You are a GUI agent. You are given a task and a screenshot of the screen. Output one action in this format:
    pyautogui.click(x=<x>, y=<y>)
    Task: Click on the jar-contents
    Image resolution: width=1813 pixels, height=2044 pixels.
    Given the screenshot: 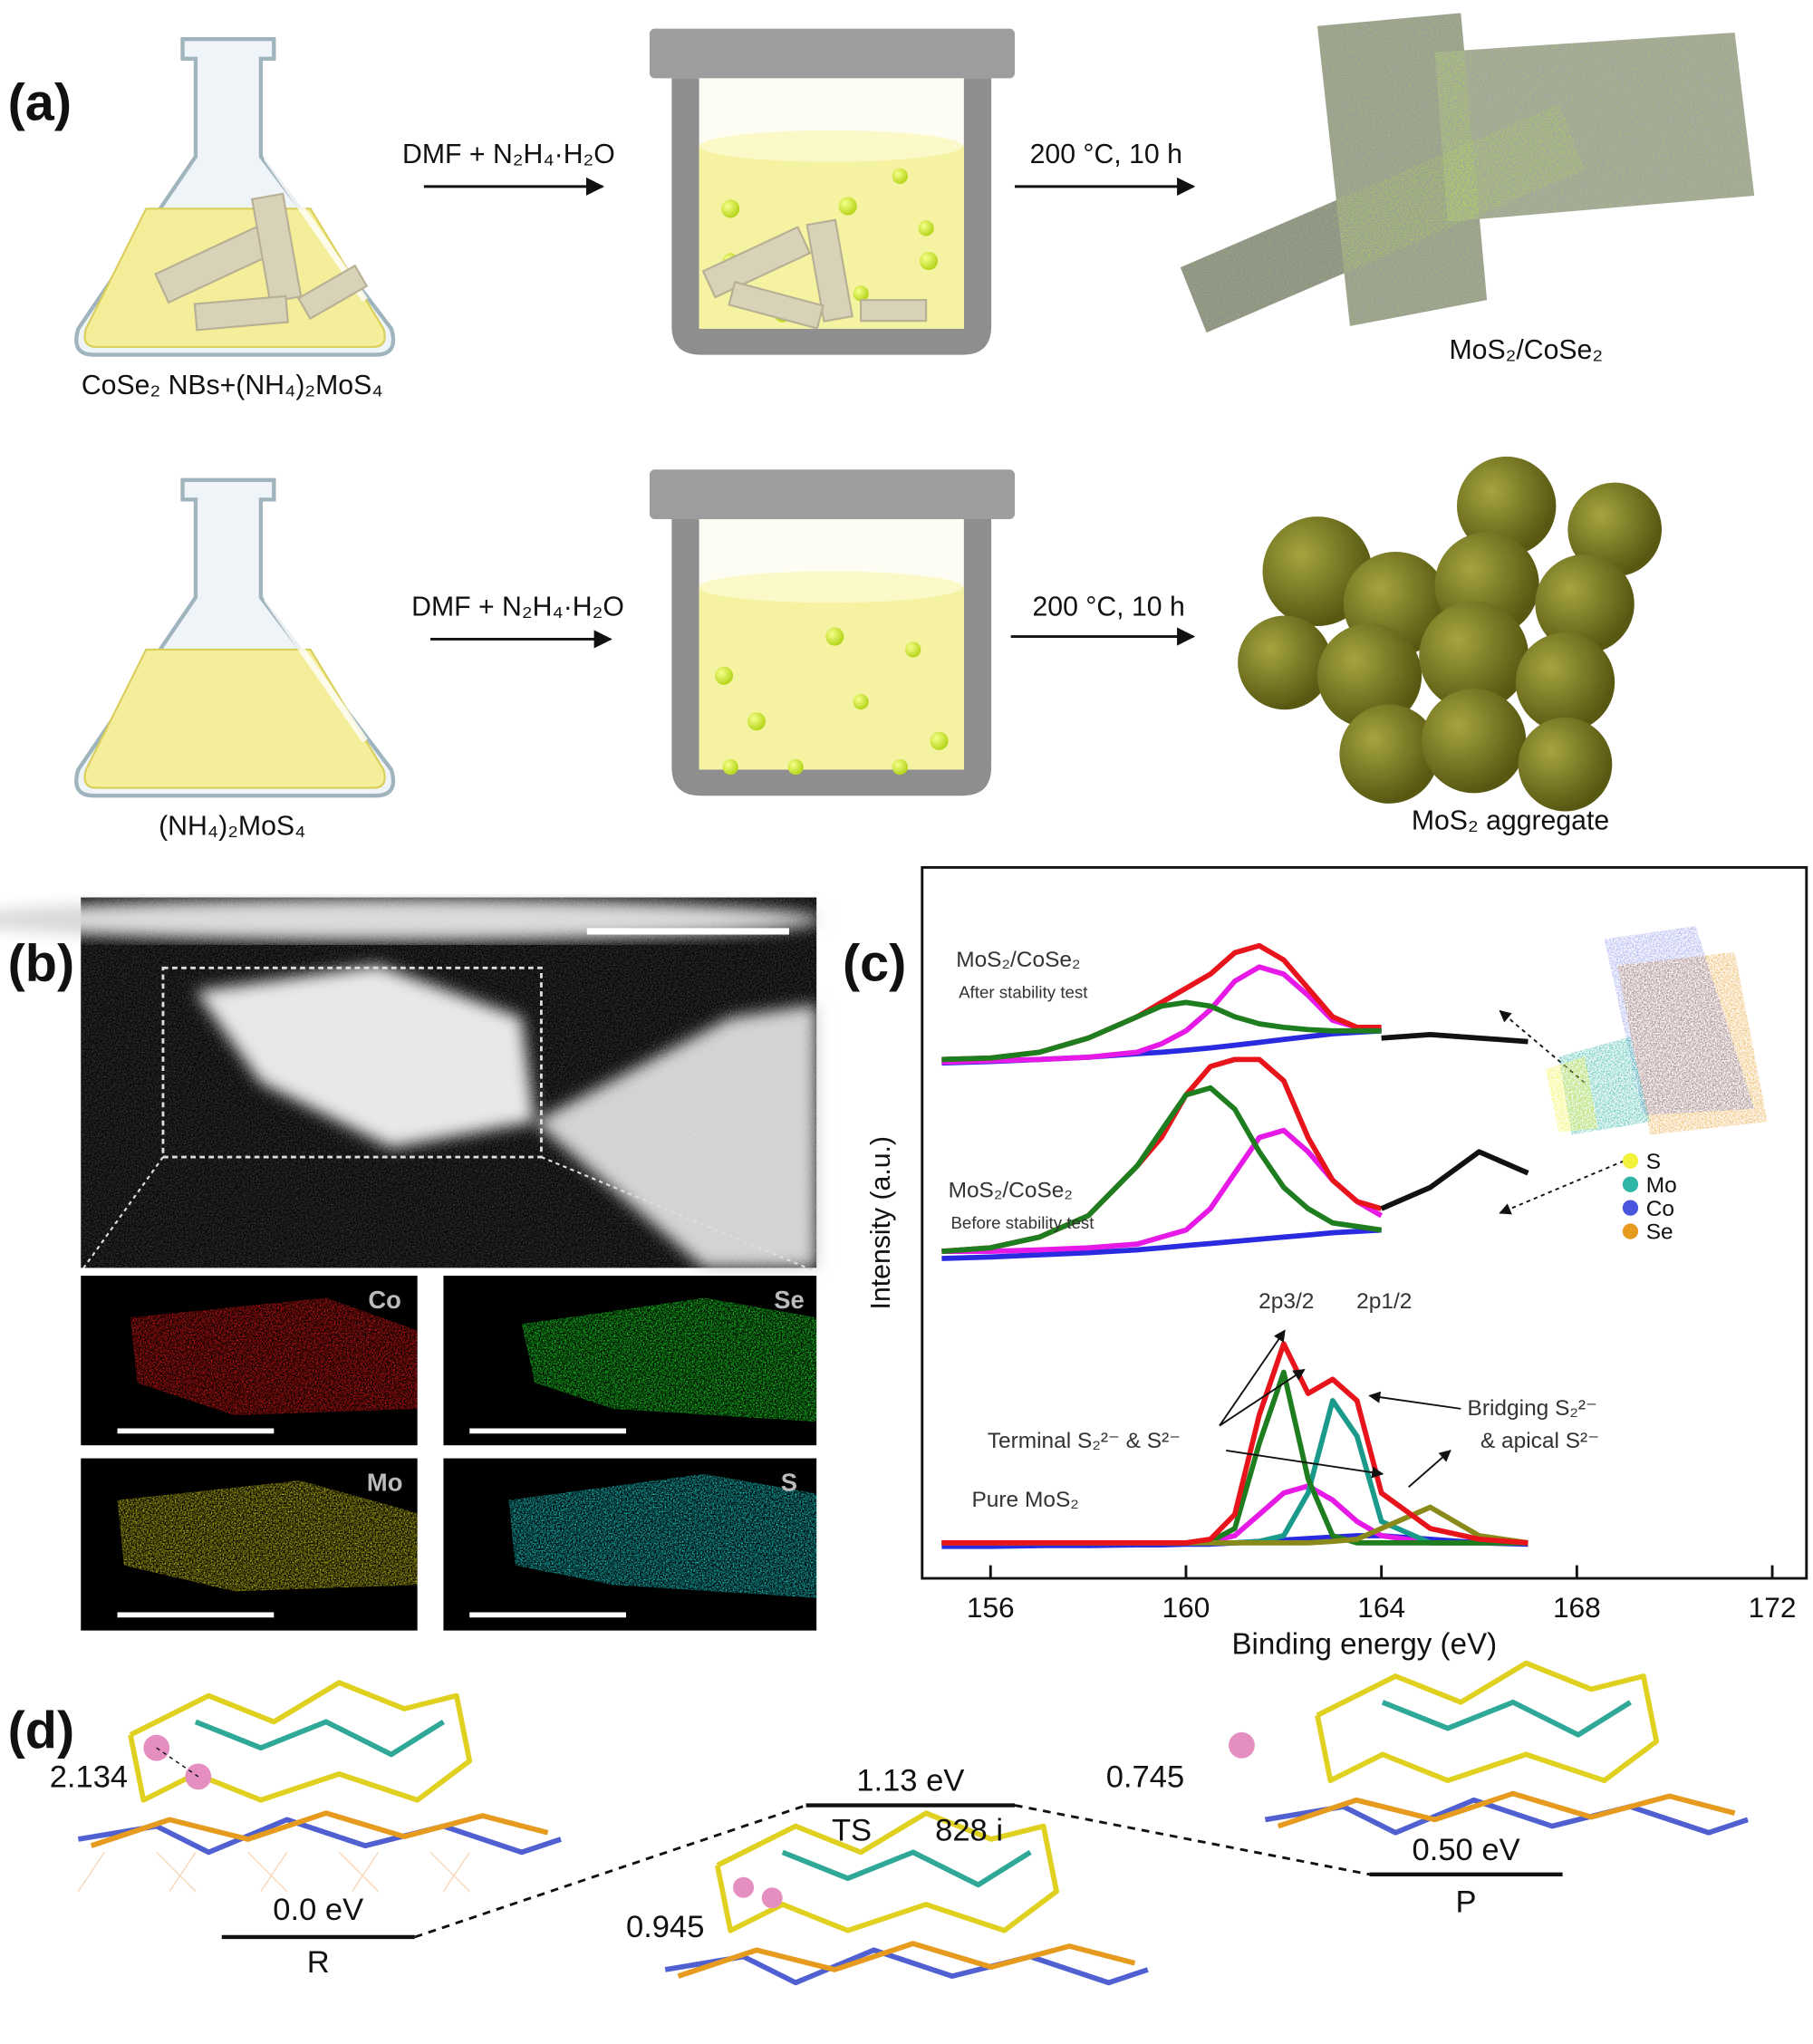 What is the action you would take?
    pyautogui.click(x=820, y=249)
    